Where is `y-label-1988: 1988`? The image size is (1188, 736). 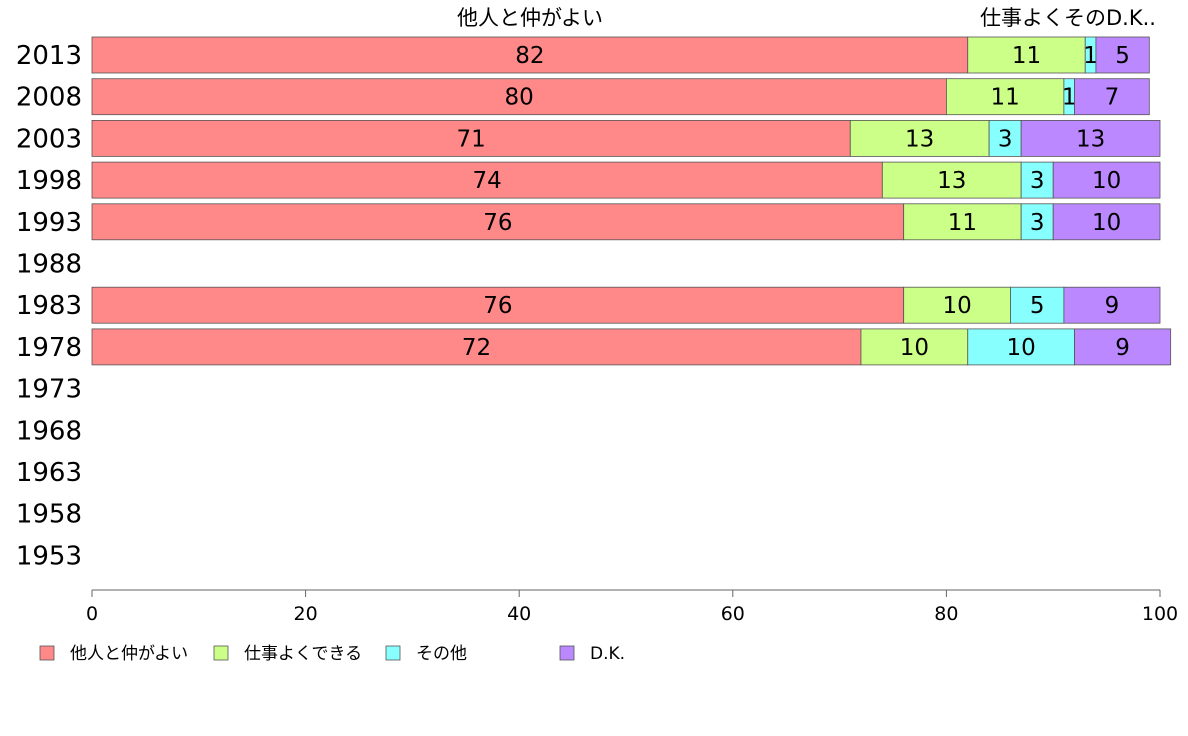 y-label-1988: 1988 is located at coordinates (49, 265).